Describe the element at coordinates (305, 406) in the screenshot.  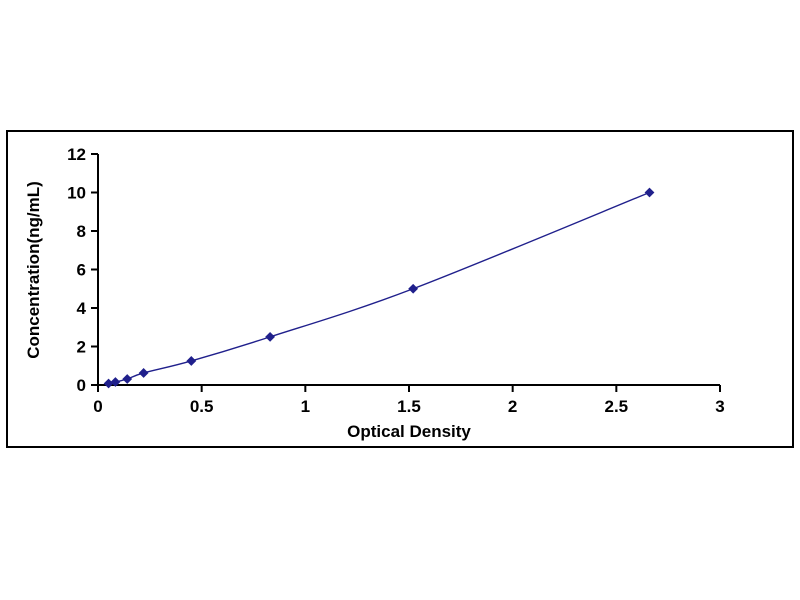
I see `x-tick-label: 1` at that location.